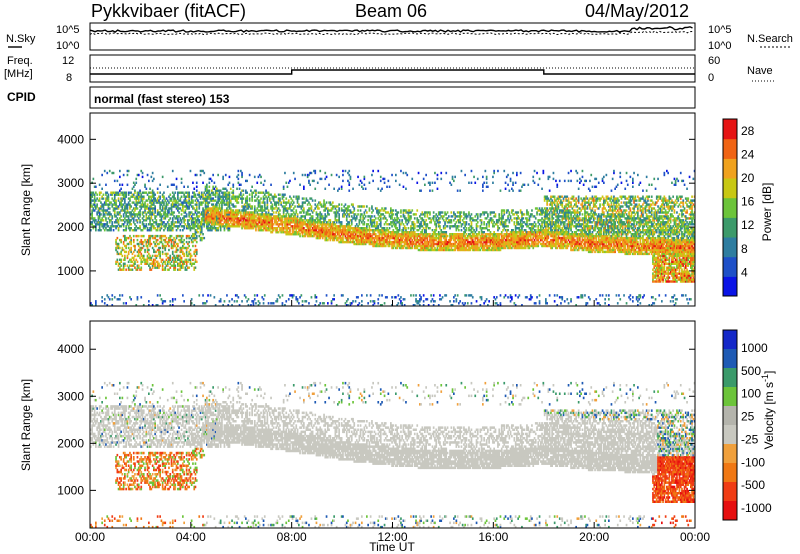  I want to click on nave-tick-1: 60, so click(714, 61).